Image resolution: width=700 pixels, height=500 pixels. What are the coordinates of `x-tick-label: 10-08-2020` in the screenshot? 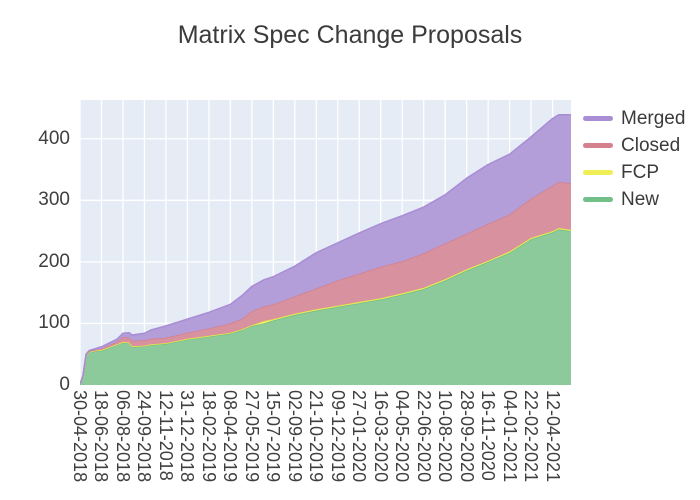 It's located at (445, 436).